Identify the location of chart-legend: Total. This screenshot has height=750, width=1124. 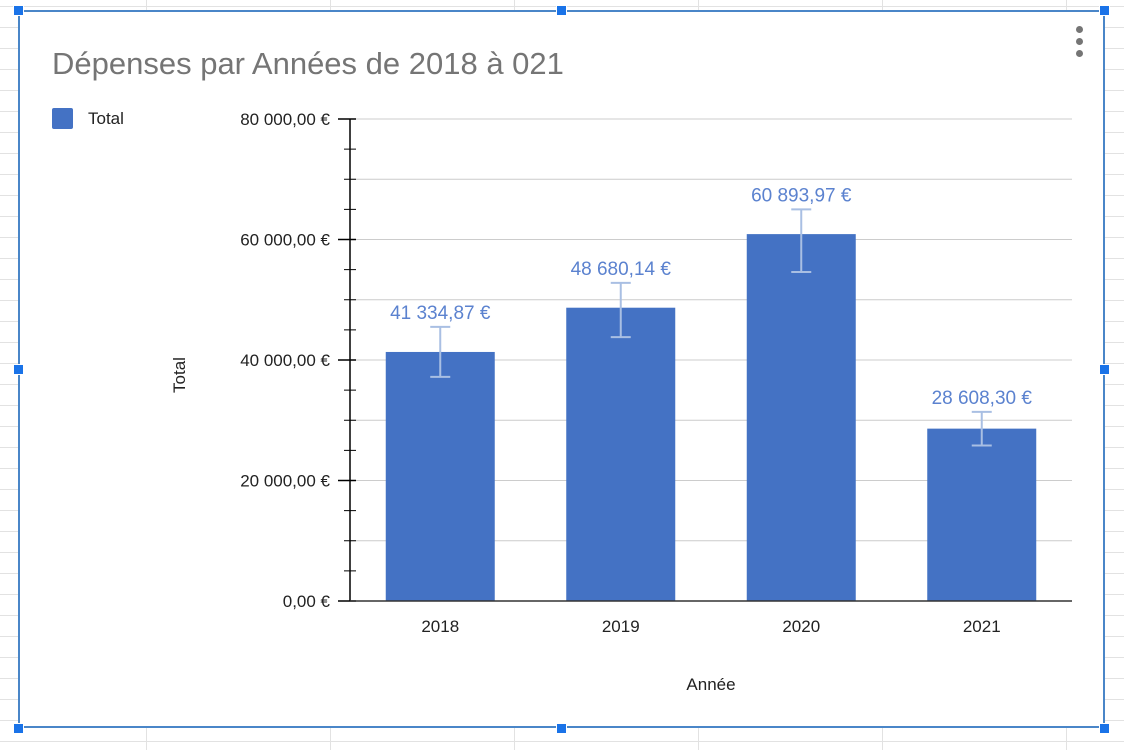
(88, 118).